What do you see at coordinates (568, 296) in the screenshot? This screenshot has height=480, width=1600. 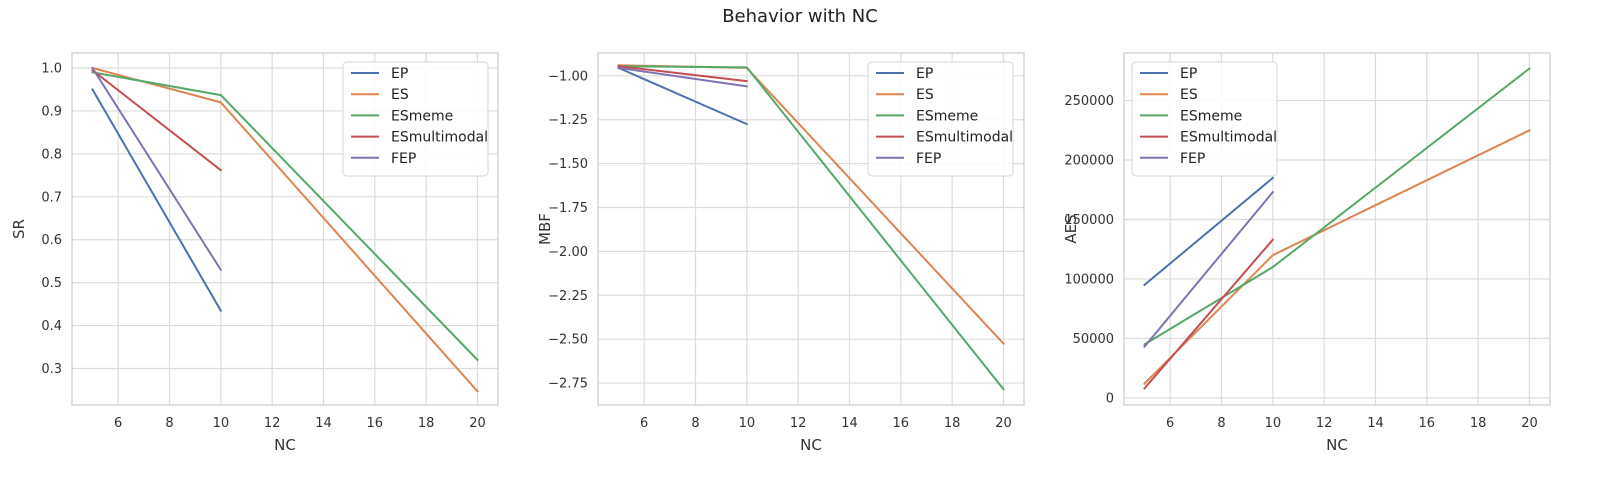 I see `y-tick-label: −2.25` at bounding box center [568, 296].